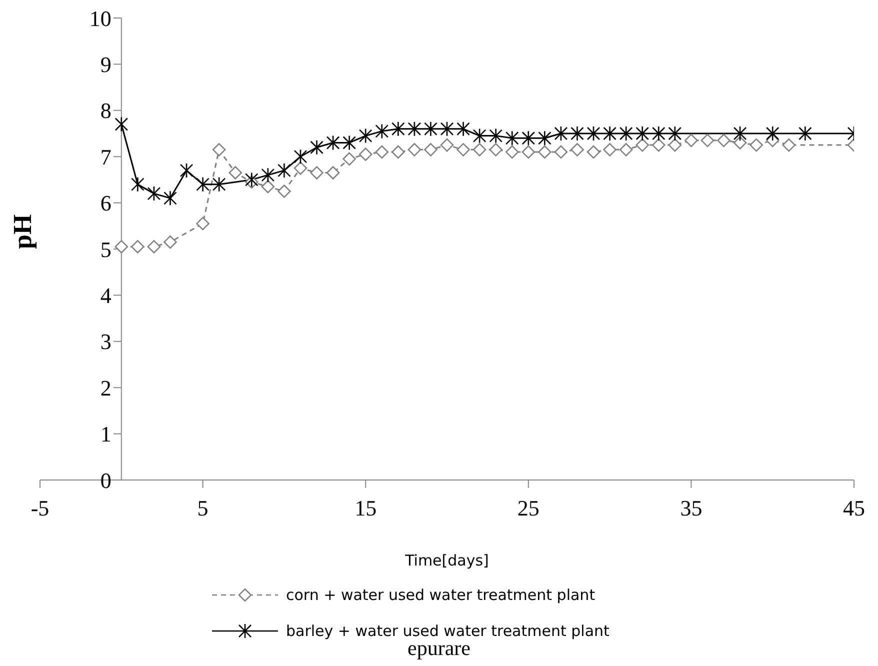  What do you see at coordinates (106, 203) in the screenshot?
I see `y-tick-label: 6` at bounding box center [106, 203].